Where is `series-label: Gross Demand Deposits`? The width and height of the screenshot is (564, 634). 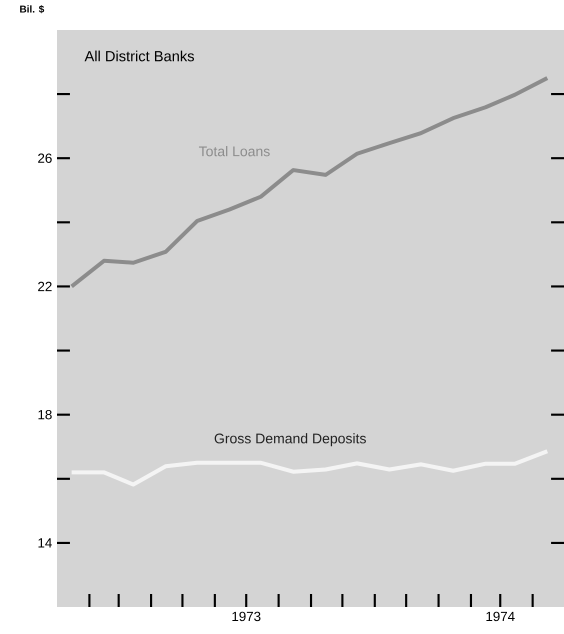 series-label: Gross Demand Deposits is located at coordinates (290, 439).